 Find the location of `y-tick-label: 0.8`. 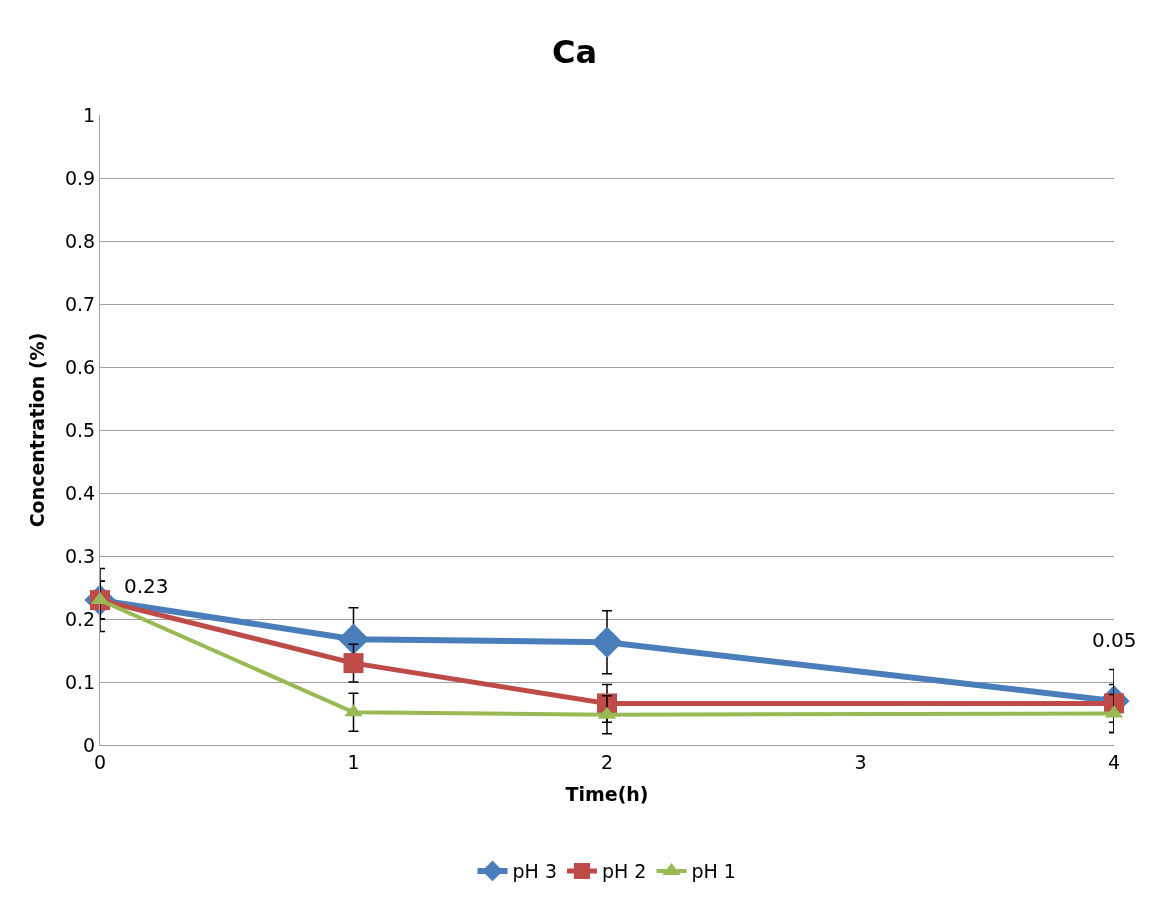

y-tick-label: 0.8 is located at coordinates (80, 240).